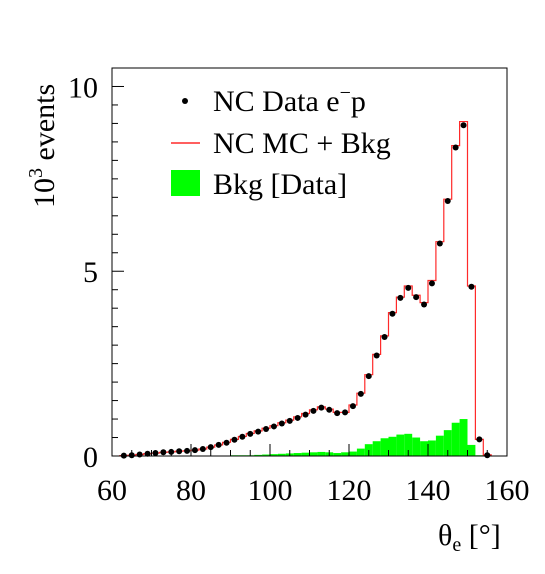 The height and width of the screenshot is (574, 545). Describe the element at coordinates (185, 183) in the screenshot. I see `legend-bkg-swatch` at that location.